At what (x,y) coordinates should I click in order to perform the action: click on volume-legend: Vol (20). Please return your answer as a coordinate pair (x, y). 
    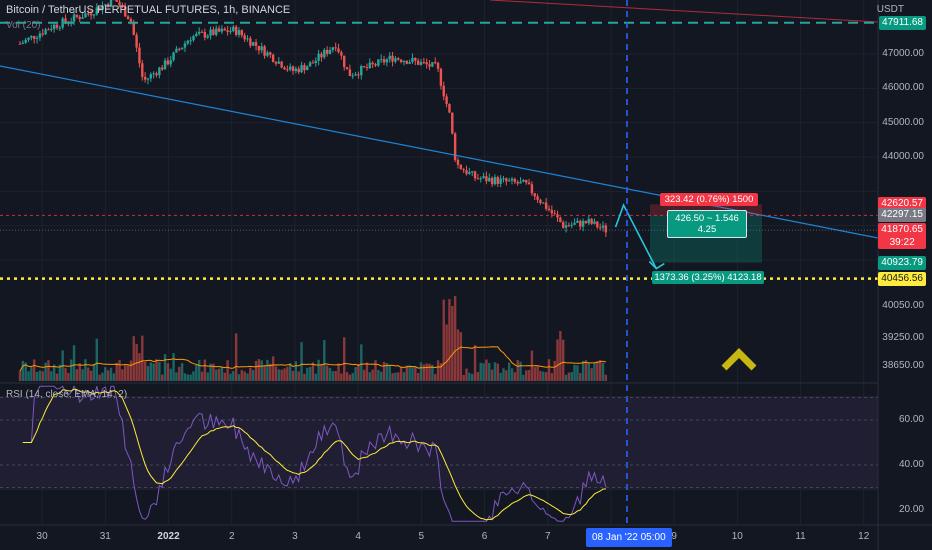
    Looking at the image, I should click on (23, 25).